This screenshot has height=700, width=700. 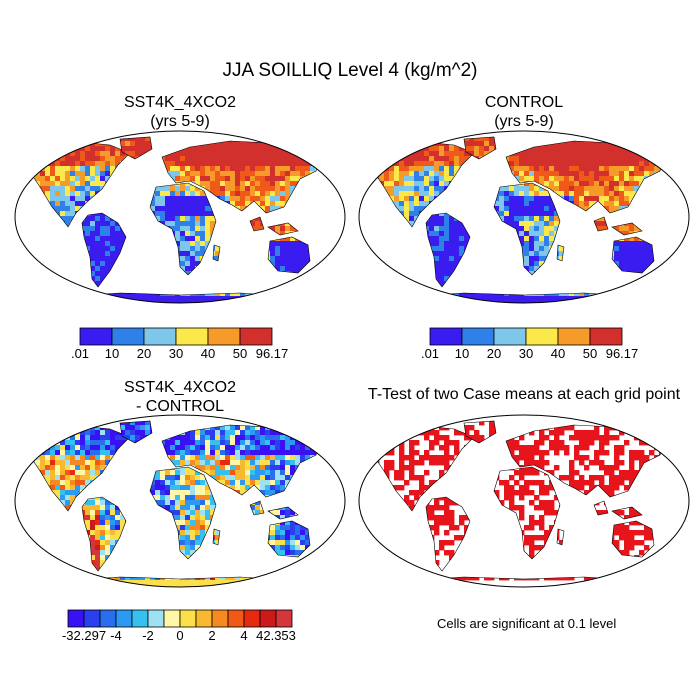 I want to click on colorbar-difference, so click(x=180, y=618).